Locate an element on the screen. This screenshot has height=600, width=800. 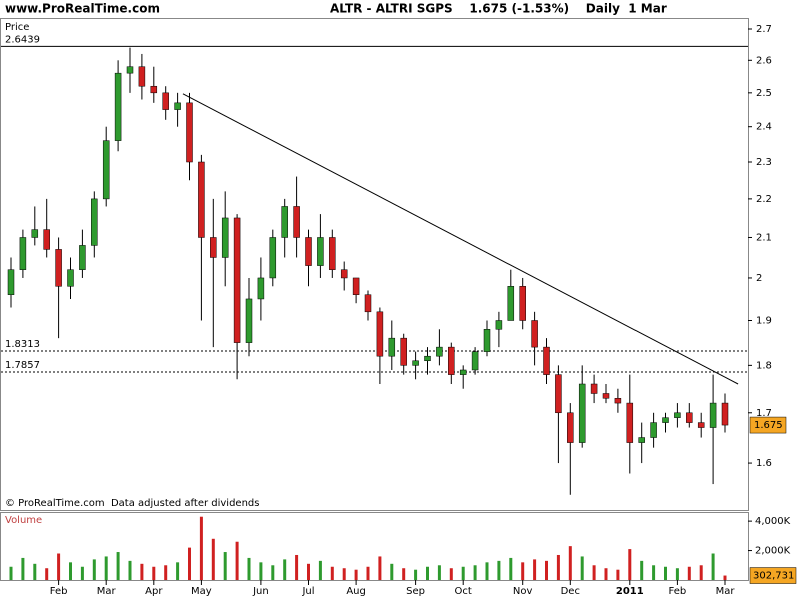
x-tick-label: Nov is located at coordinates (523, 591).